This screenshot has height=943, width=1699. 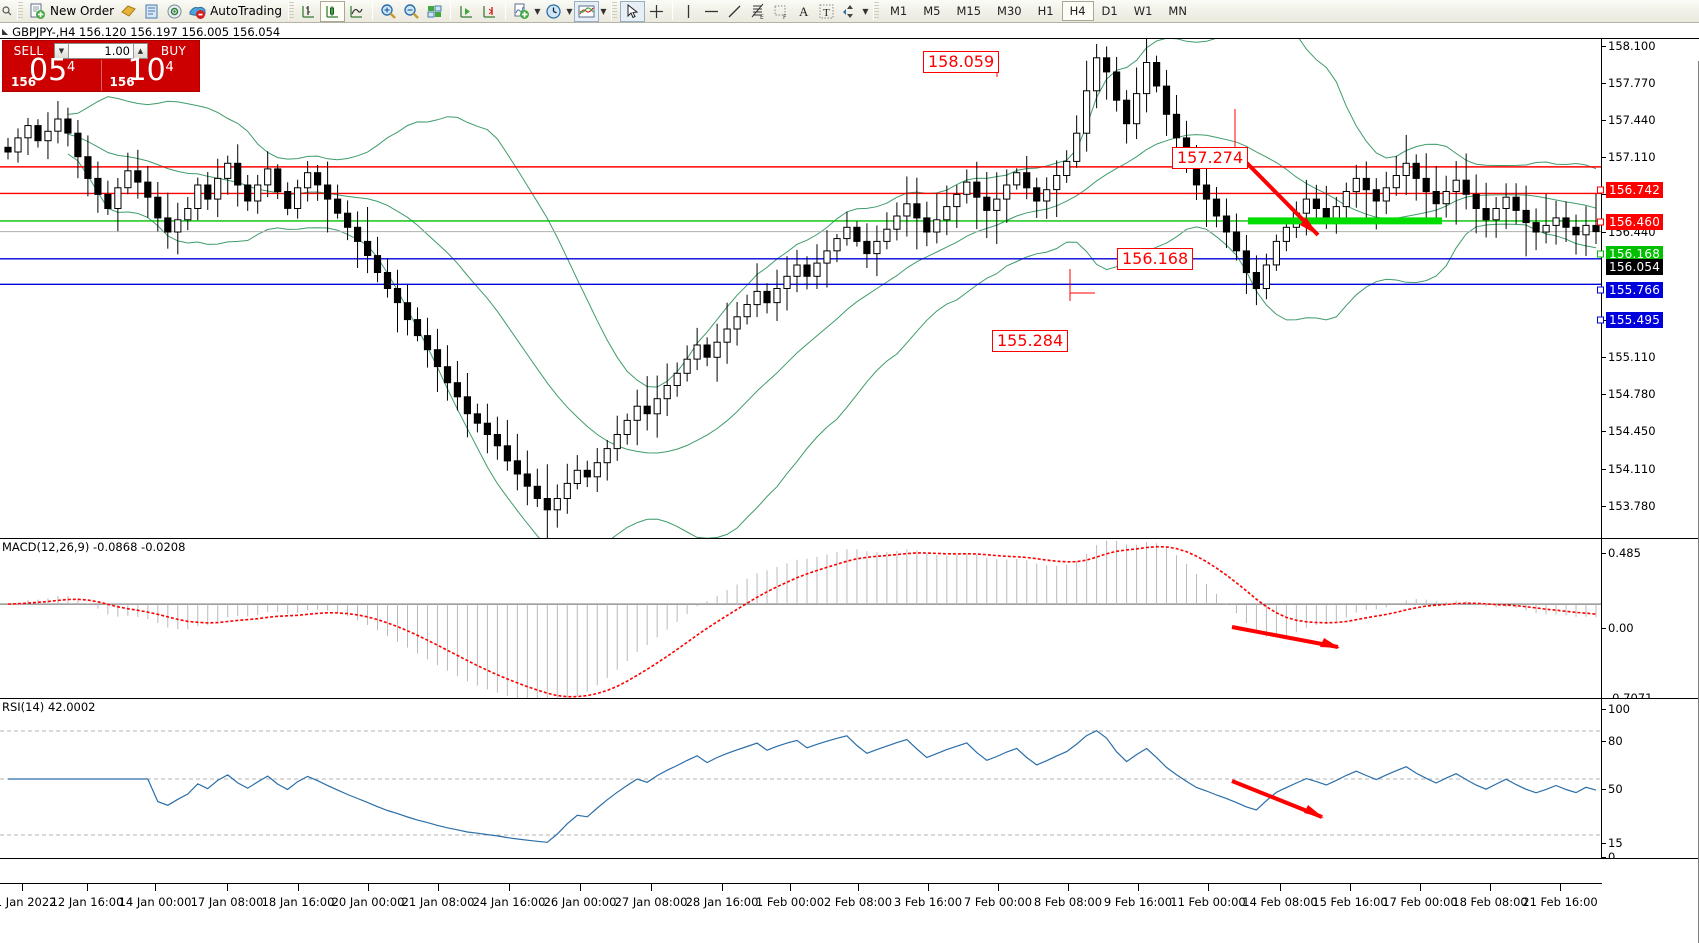 What do you see at coordinates (1077, 11) in the screenshot?
I see `timeframe-button-h4: H4` at bounding box center [1077, 11].